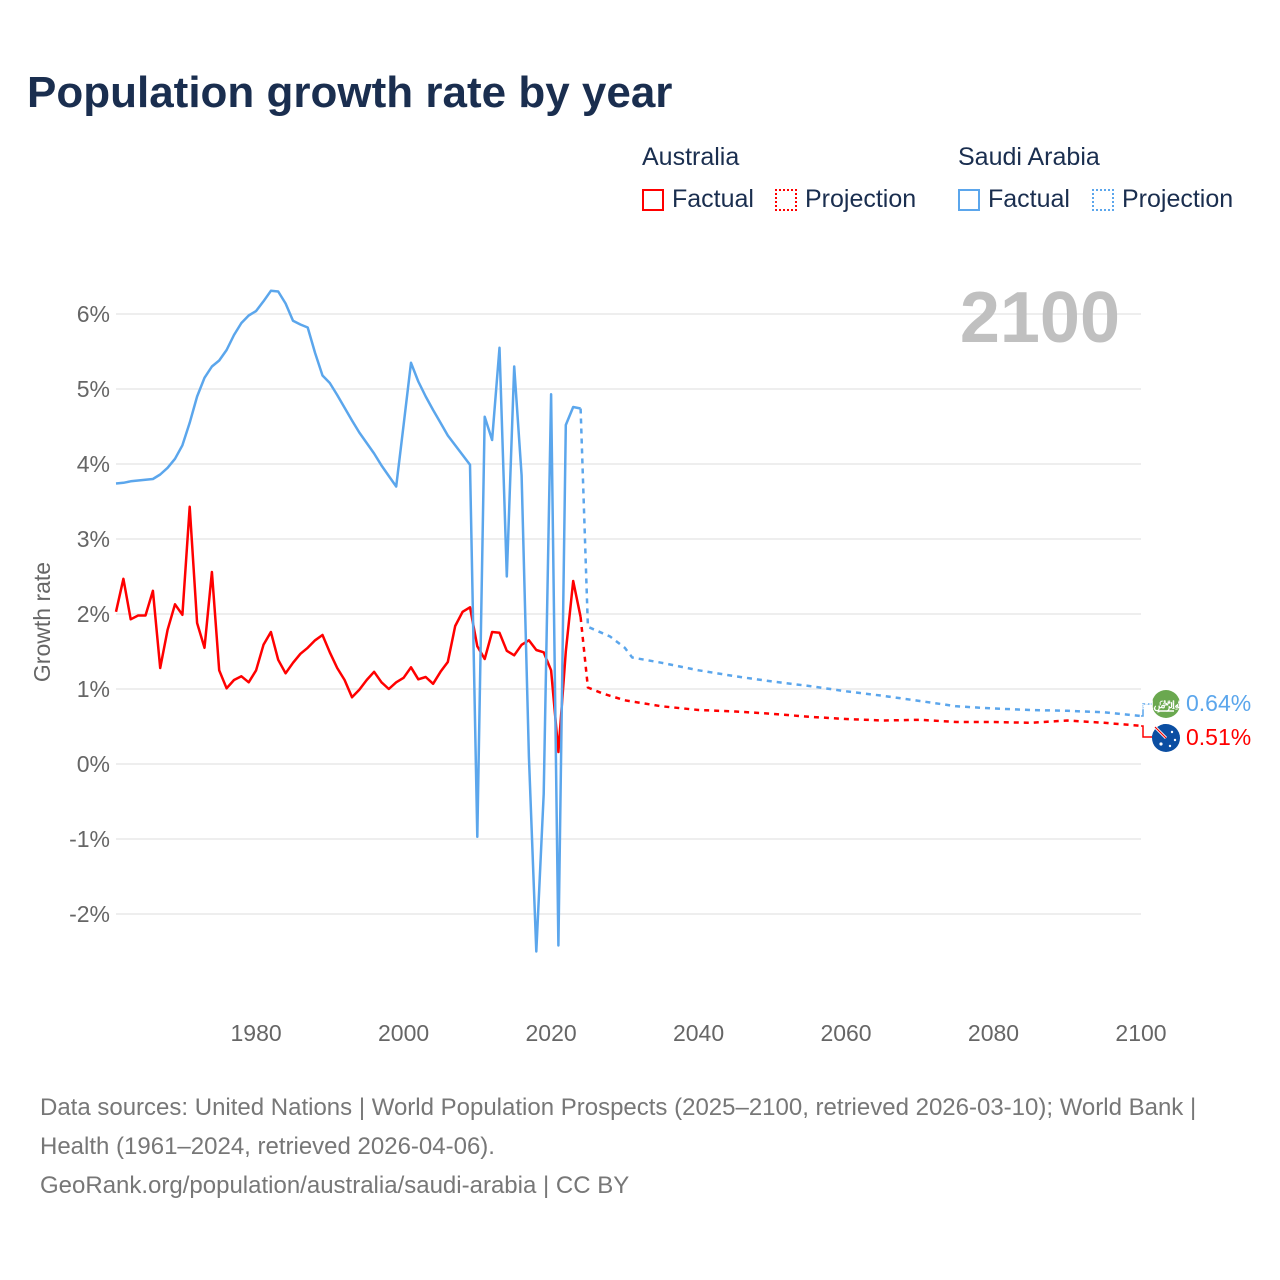  I want to click on saudi-end-value: 0.64%, so click(1218, 703).